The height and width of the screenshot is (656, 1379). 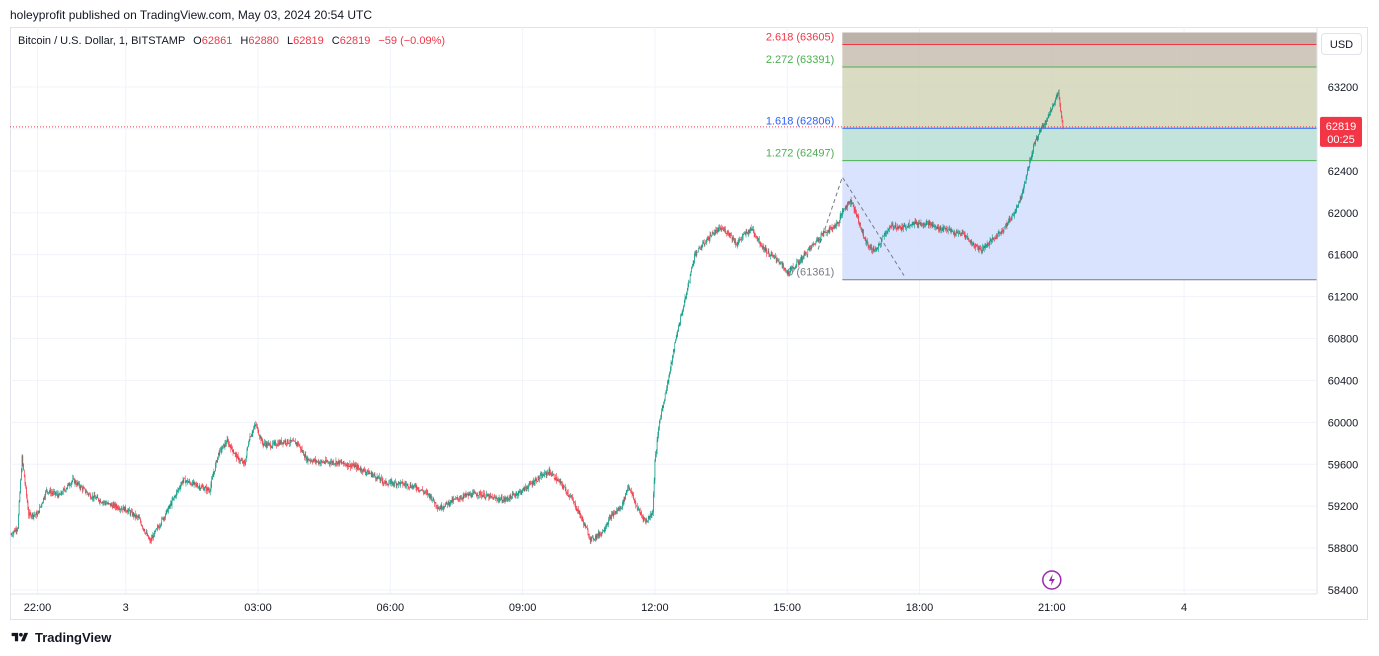 What do you see at coordinates (1341, 44) in the screenshot?
I see `currency-button: USD` at bounding box center [1341, 44].